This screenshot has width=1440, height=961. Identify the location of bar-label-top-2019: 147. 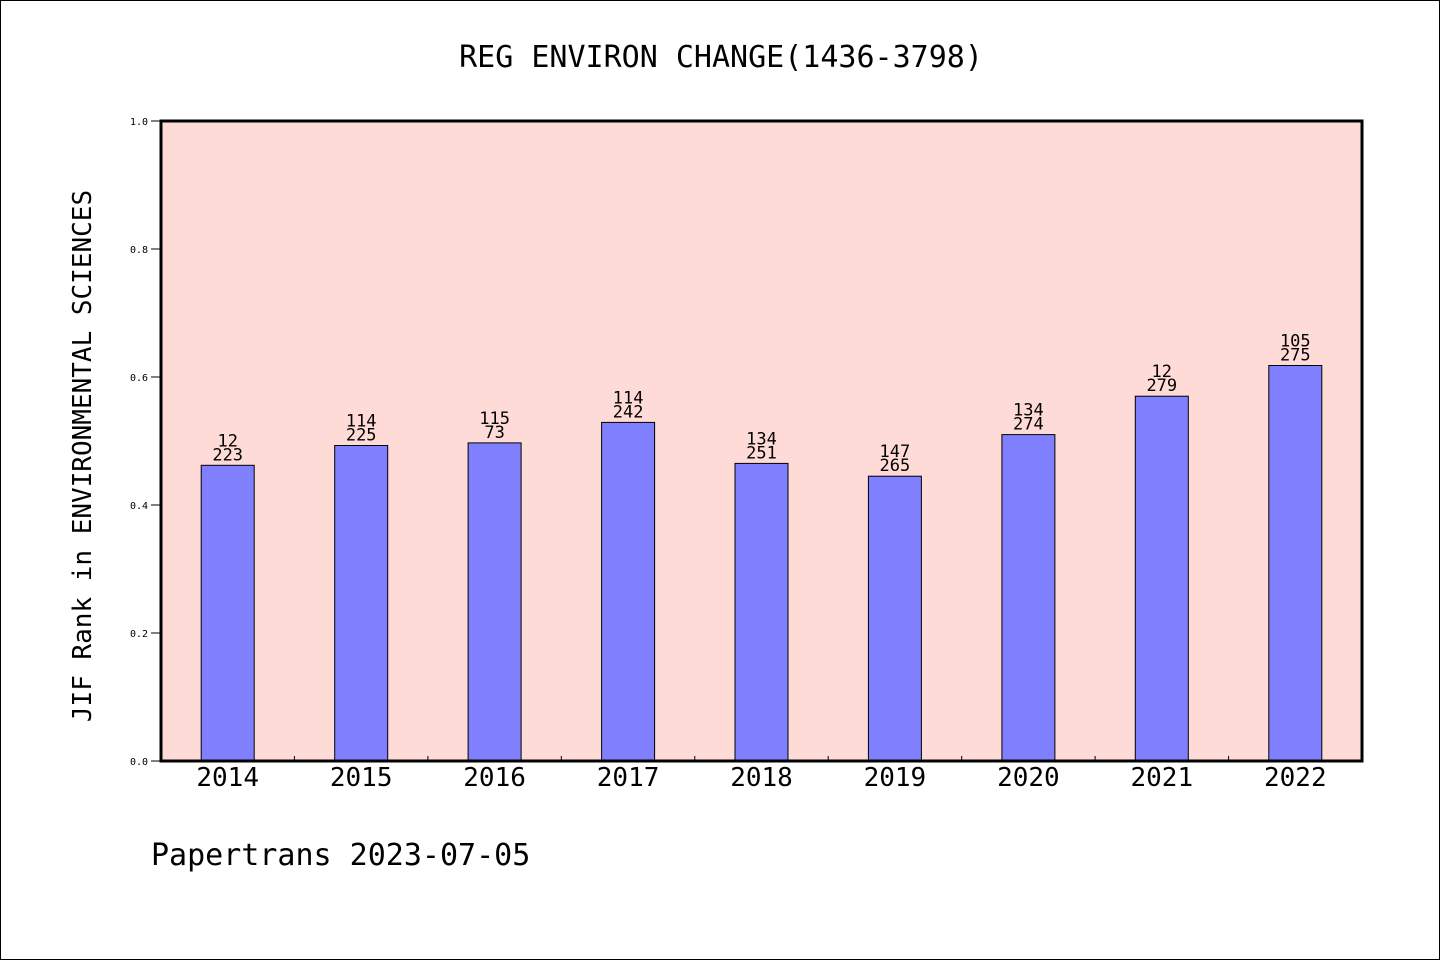
(895, 452).